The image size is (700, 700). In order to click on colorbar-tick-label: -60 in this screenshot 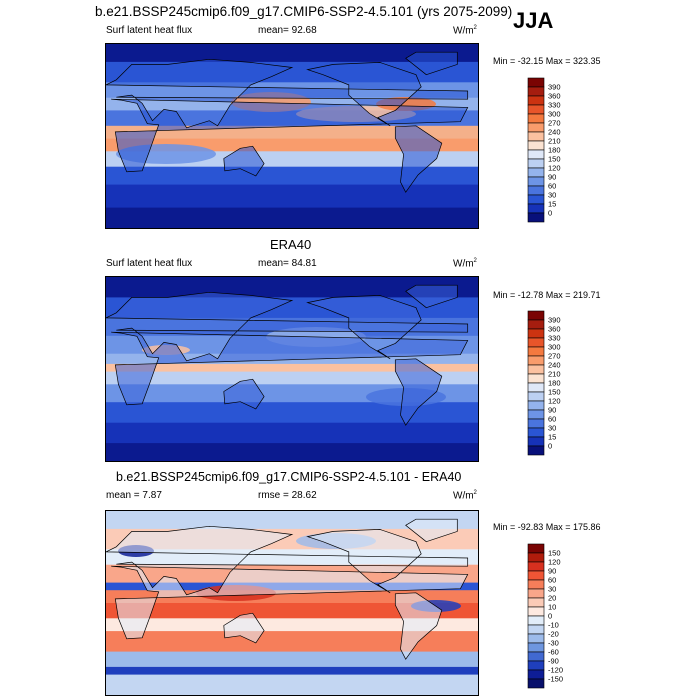, I will do `click(553, 652)`.